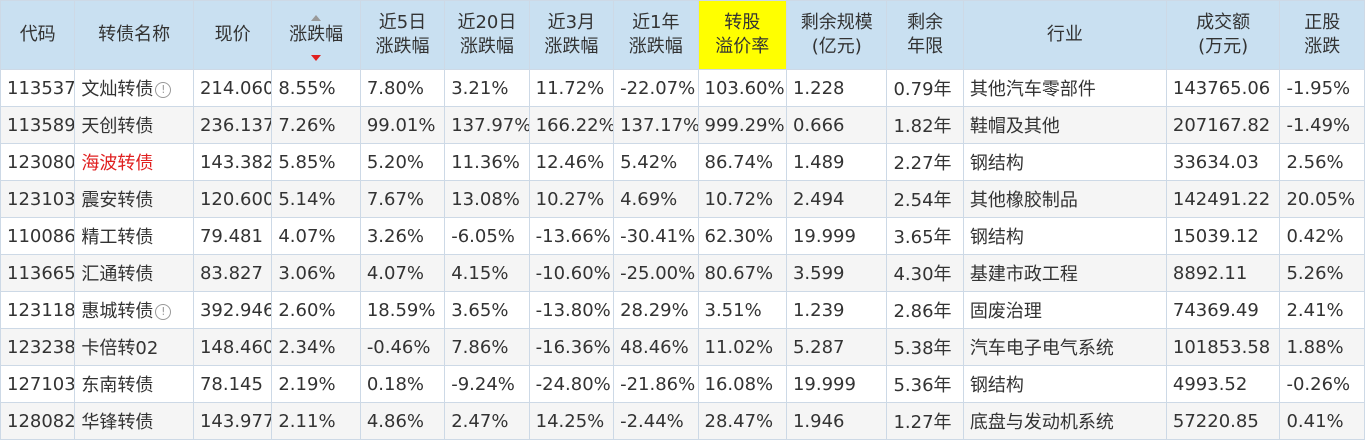 The height and width of the screenshot is (442, 1365). I want to click on bond-code-link: 127103, so click(38, 384).